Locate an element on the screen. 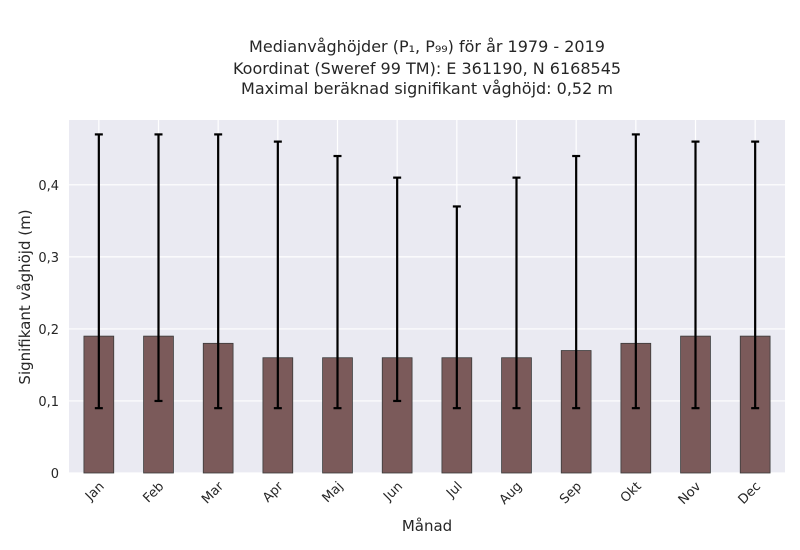 Image resolution: width=800 pixels, height=550 pixels. x-tick-label: Feb is located at coordinates (153, 492).